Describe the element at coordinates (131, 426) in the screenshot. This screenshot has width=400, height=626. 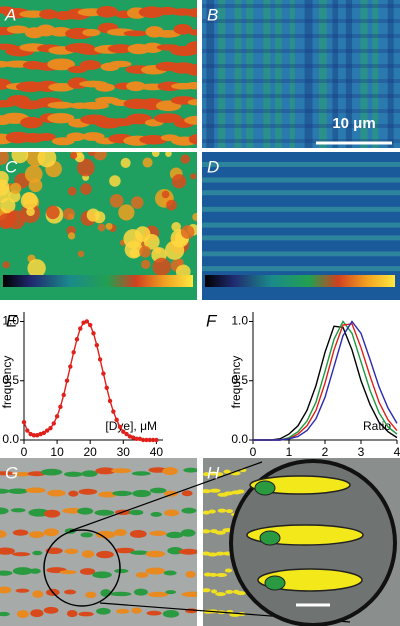
I see `x-axis-label: [Dye], μM` at that location.